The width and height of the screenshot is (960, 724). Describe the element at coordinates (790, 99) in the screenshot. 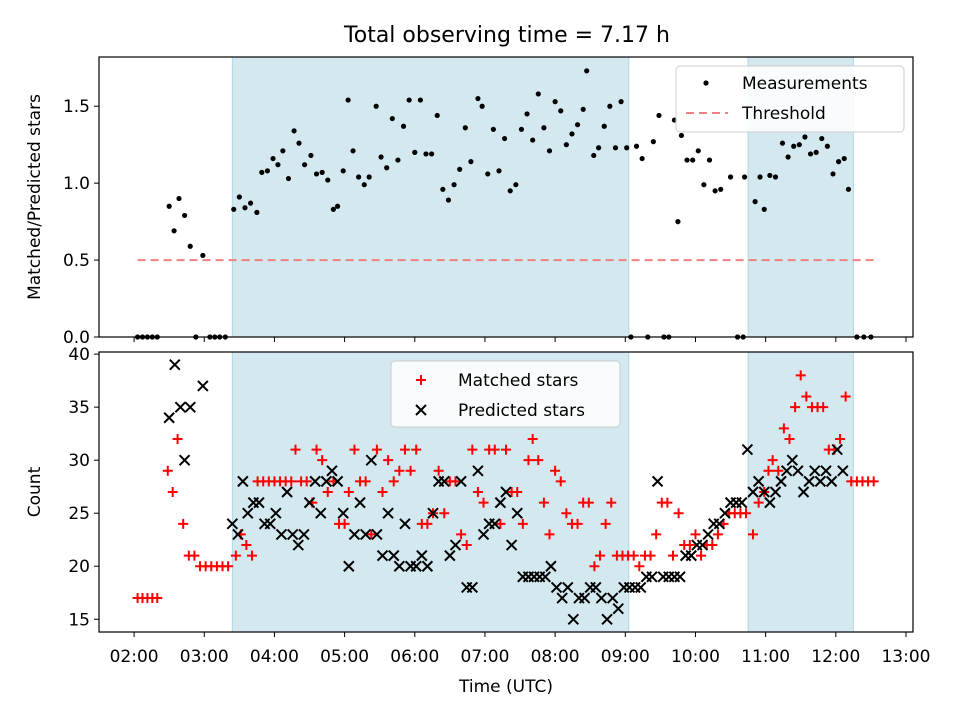

I see `legend-box` at that location.